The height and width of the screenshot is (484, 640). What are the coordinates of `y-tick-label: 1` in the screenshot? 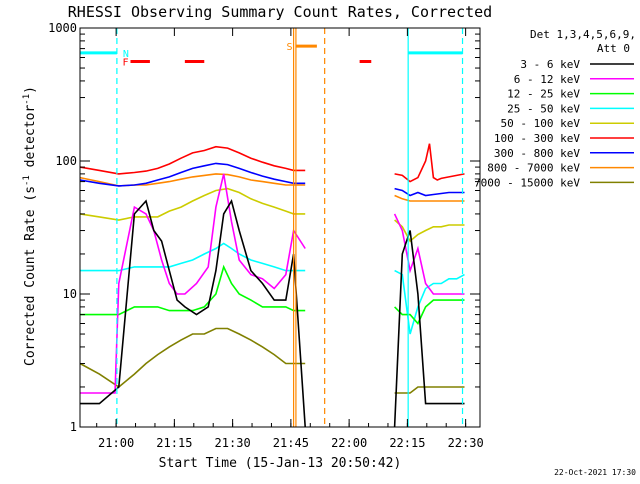 It's located at (73, 427).